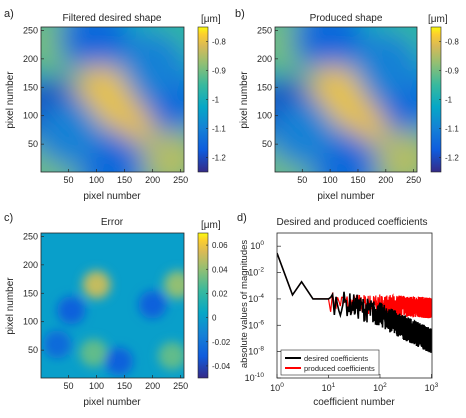 The width and height of the screenshot is (466, 418). I want to click on colorbar-unit-b: [μm], so click(438, 19).